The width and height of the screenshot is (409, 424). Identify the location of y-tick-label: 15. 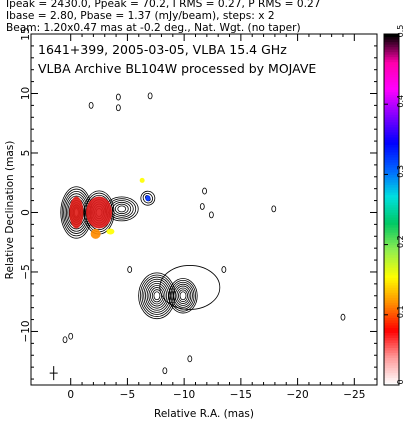
(26, 33).